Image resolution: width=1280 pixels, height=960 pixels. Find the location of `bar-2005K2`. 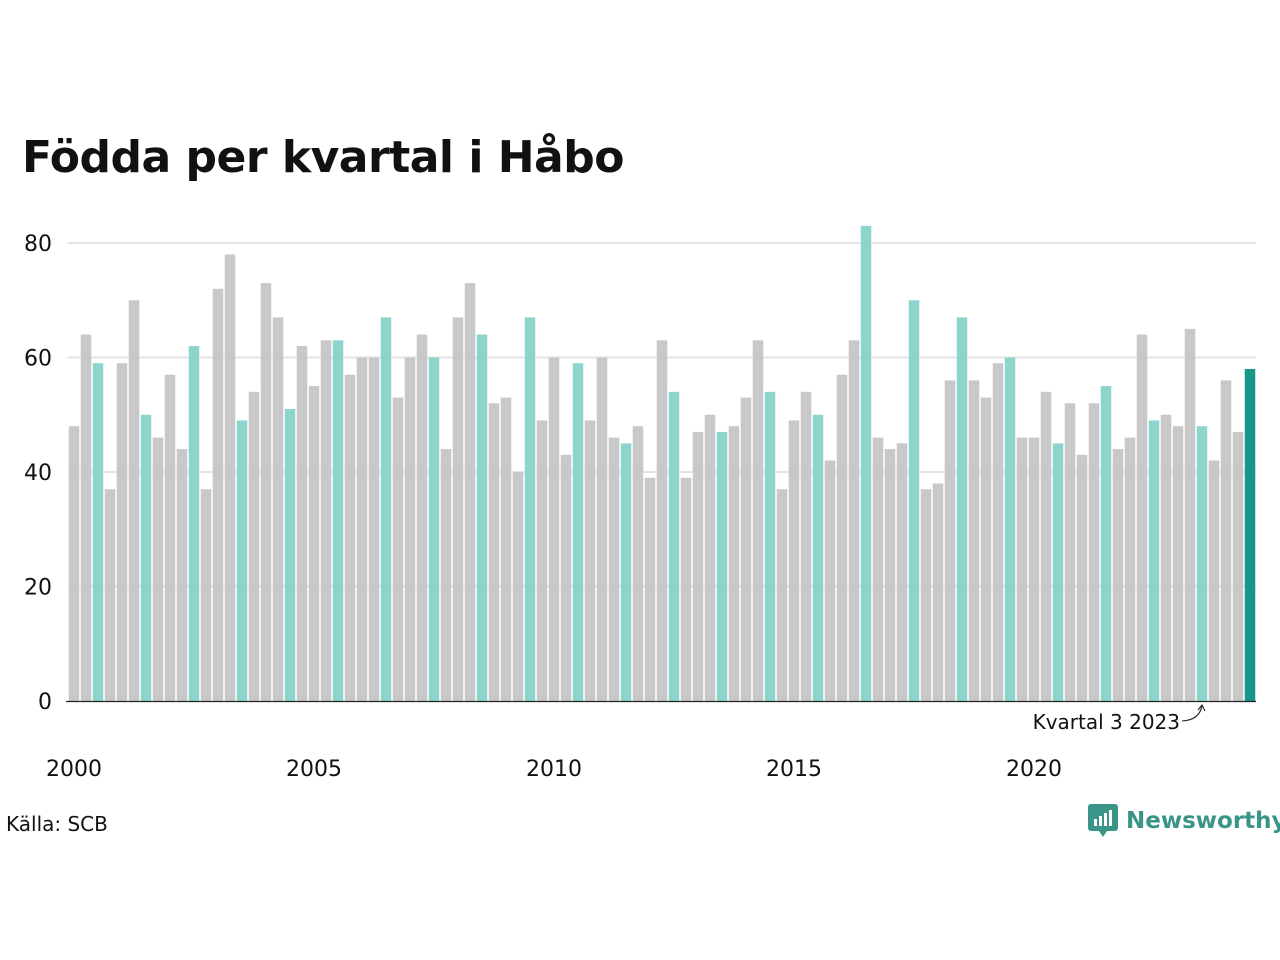

bar-2005K2 is located at coordinates (326, 520).